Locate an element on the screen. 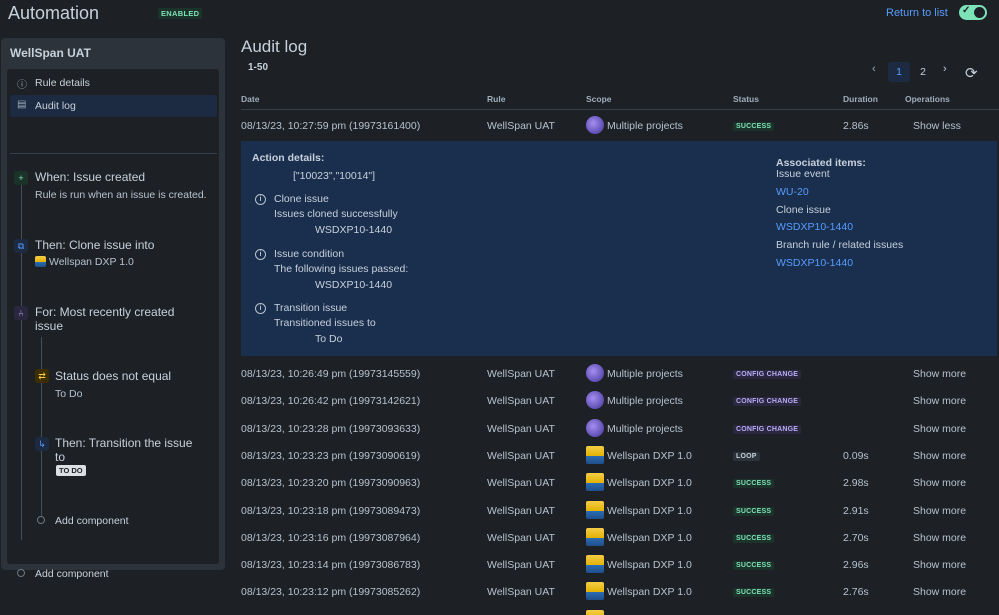 Image resolution: width=999 pixels, height=615 pixels. row-date: 08/13/23, 10:23:18 pm (19973089473) is located at coordinates (331, 511).